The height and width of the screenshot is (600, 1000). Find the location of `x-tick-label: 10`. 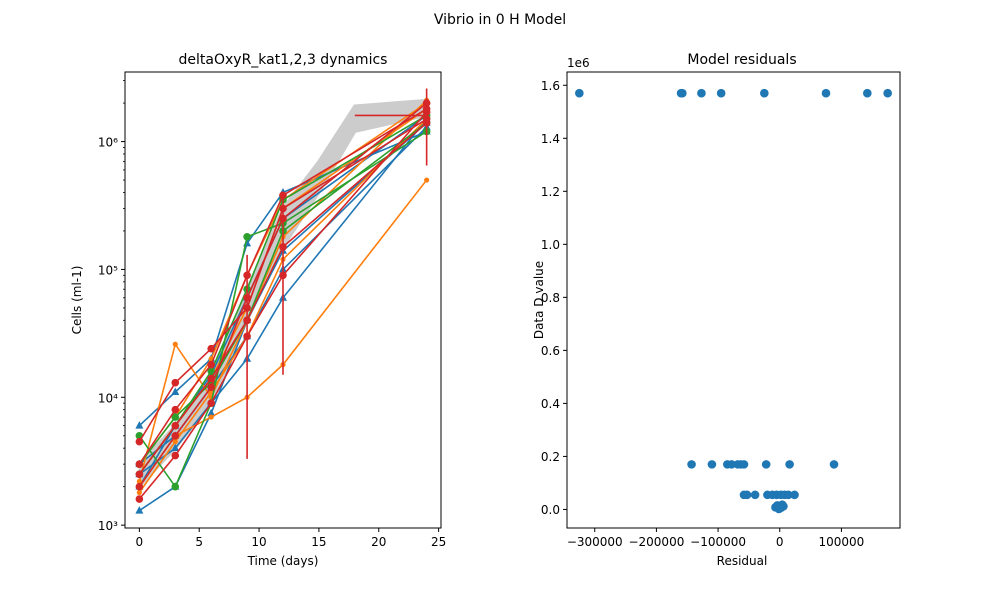

x-tick-label: 10 is located at coordinates (258, 542).